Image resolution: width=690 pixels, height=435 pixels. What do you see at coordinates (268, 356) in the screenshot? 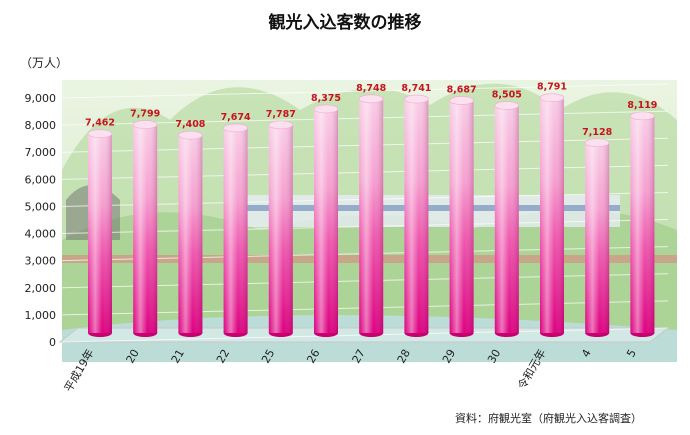
I see `x-tick-label: 25` at bounding box center [268, 356].